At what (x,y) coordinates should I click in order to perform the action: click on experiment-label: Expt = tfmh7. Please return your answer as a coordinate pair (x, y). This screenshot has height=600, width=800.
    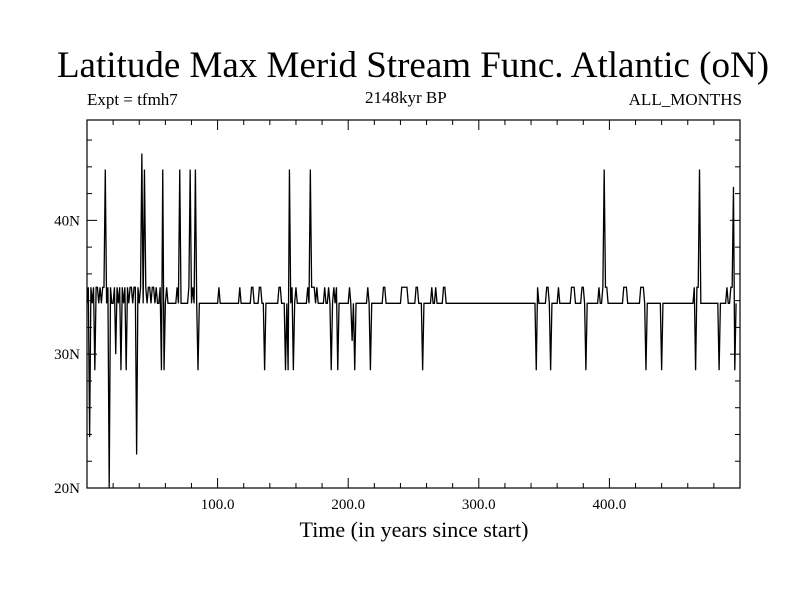
    Looking at the image, I should click on (132, 99).